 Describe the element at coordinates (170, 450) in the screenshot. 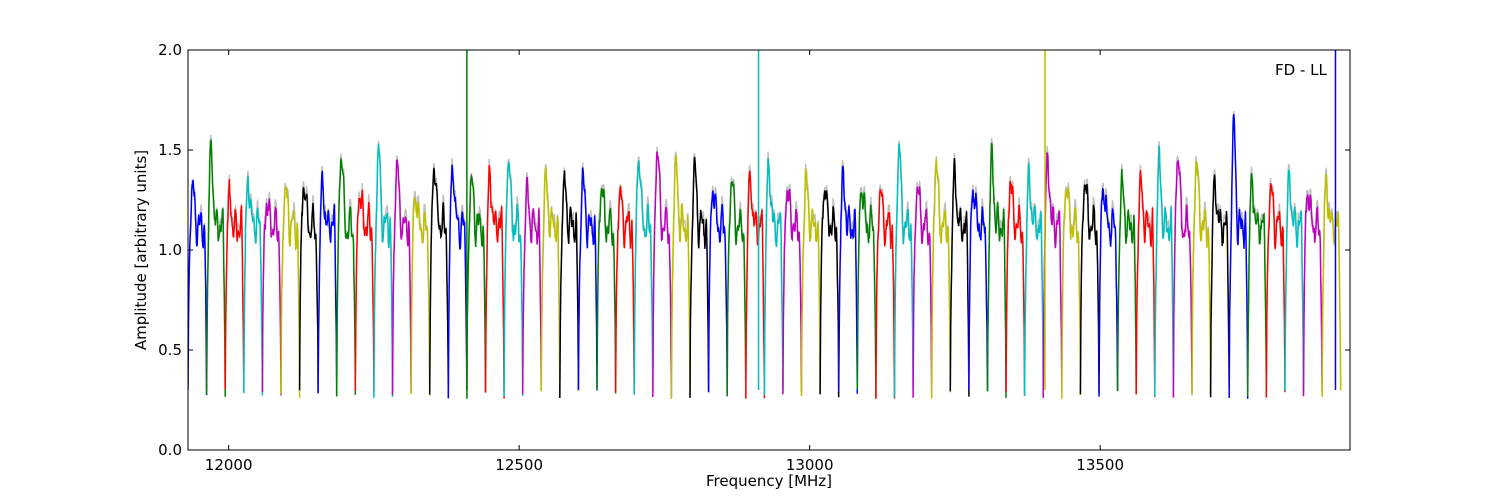

I see `y-tick-label-0: 0.0` at that location.